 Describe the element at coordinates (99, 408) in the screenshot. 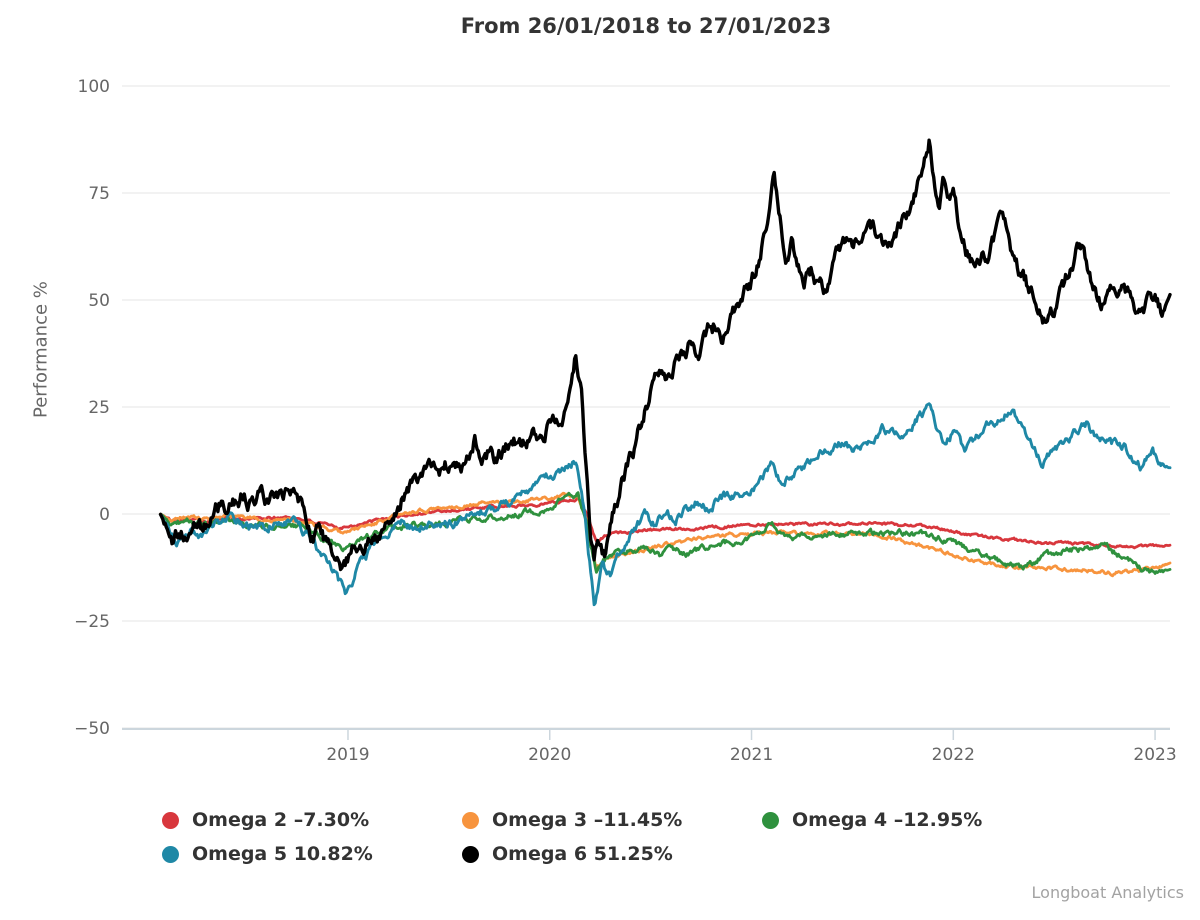

I see `y-tick-label: 25` at that location.